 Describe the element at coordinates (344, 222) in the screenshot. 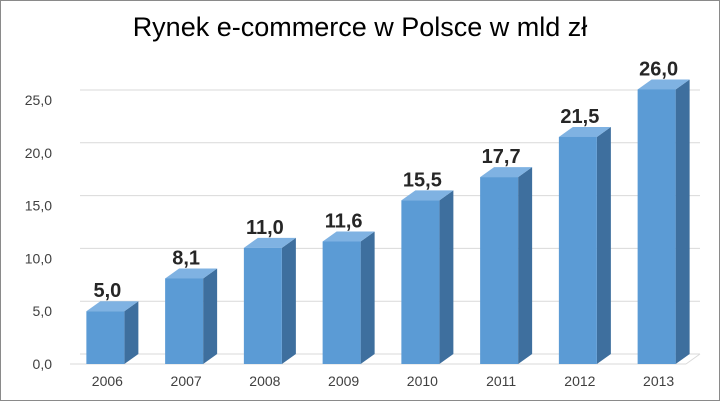

I see `value-label-2009: 11,6` at that location.